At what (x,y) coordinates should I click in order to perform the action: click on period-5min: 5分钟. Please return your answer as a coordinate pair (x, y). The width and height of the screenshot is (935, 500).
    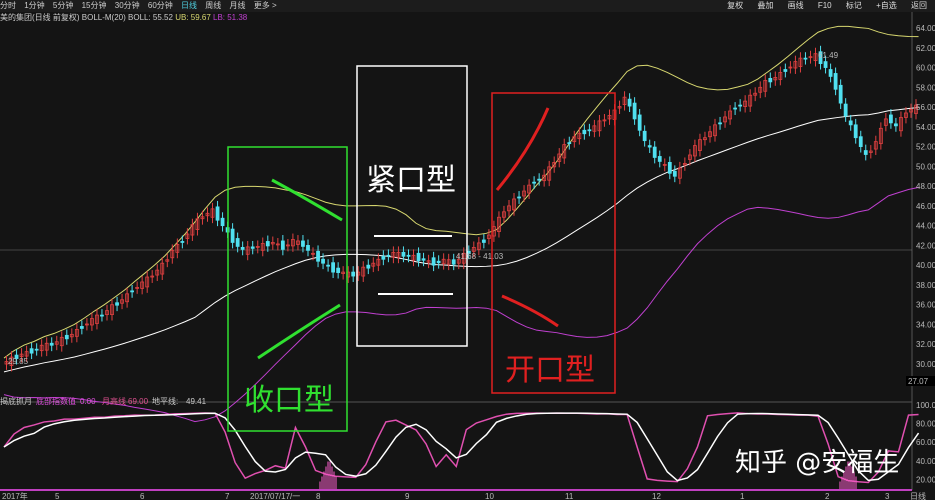
    Looking at the image, I should click on (63, 5).